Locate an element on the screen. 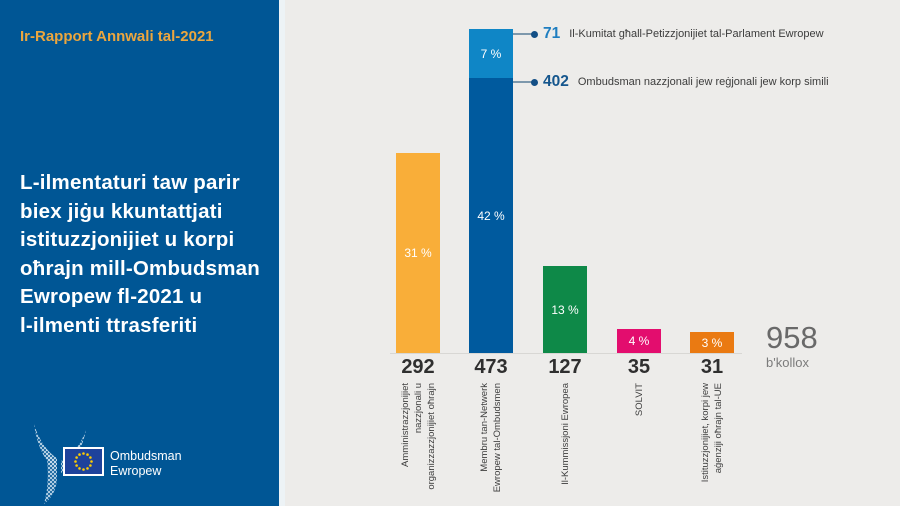 The width and height of the screenshot is (900, 506). percent-label: 7 % is located at coordinates (491, 53).